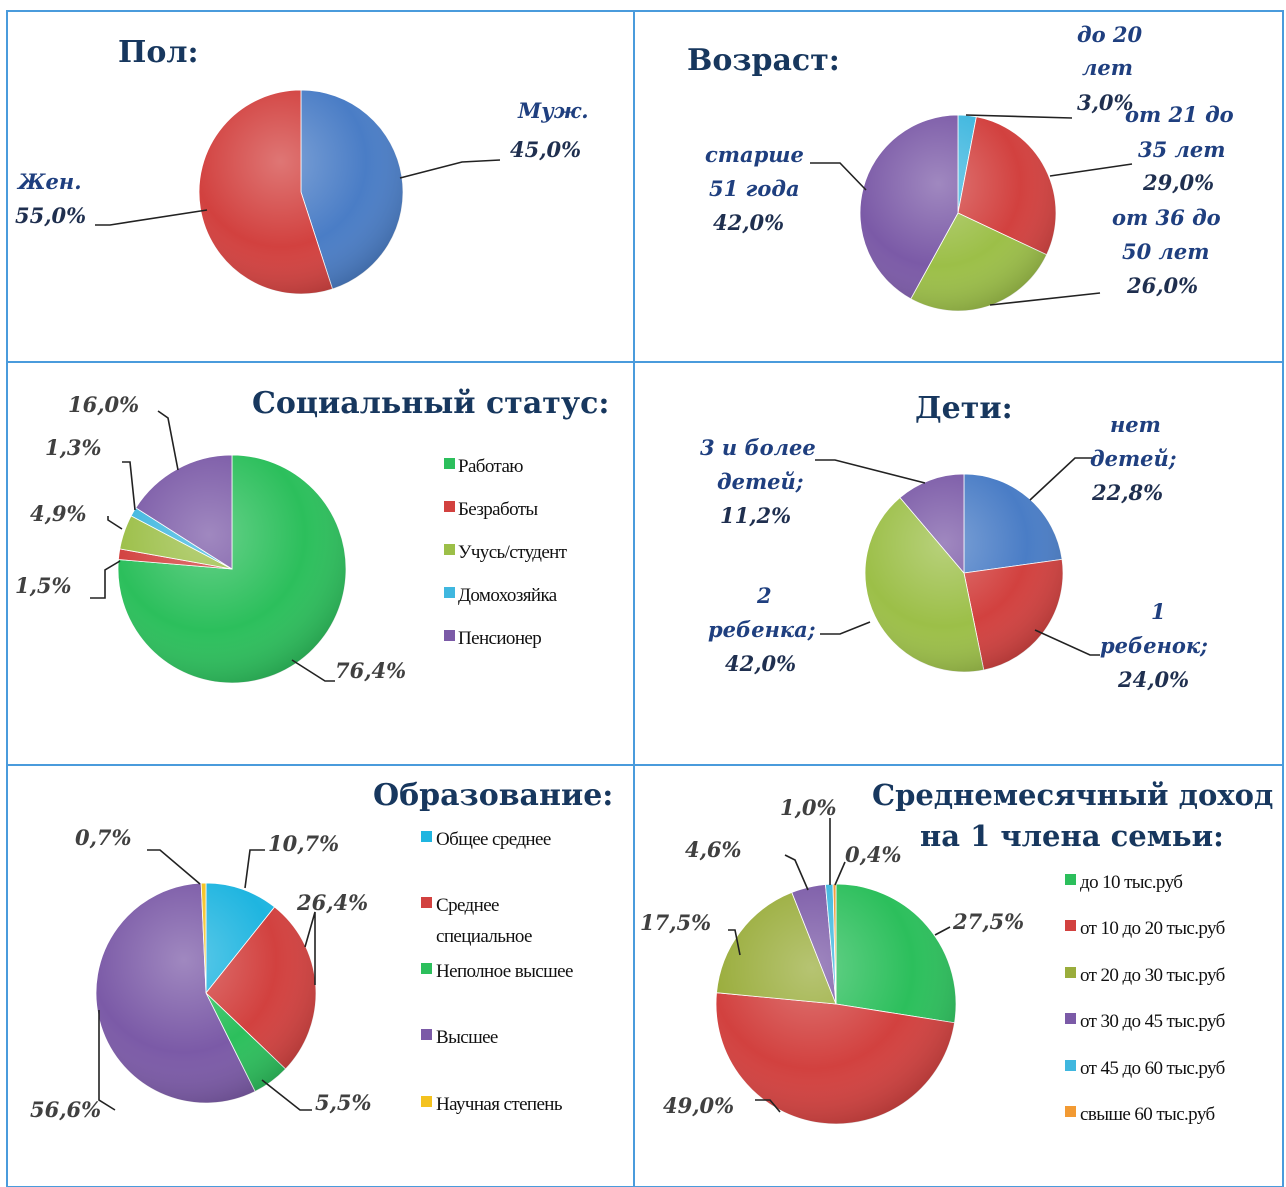  What do you see at coordinates (370, 670) in the screenshot?
I see `data-label: 76,4%` at bounding box center [370, 670].